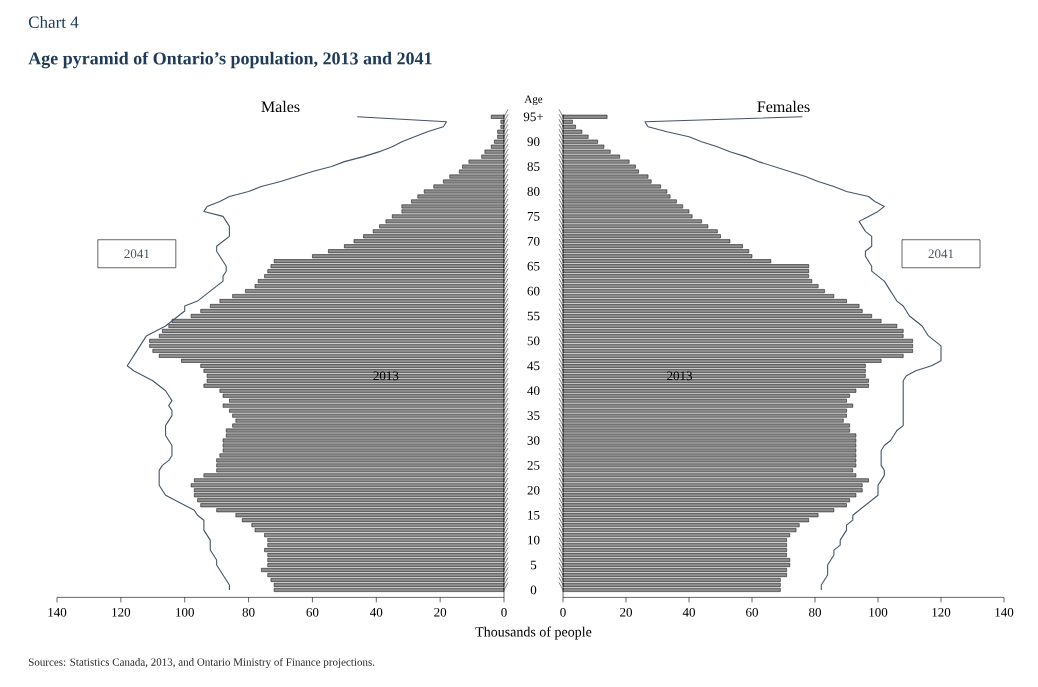  Describe the element at coordinates (533, 391) in the screenshot. I see `y-tick-label: 40` at that location.